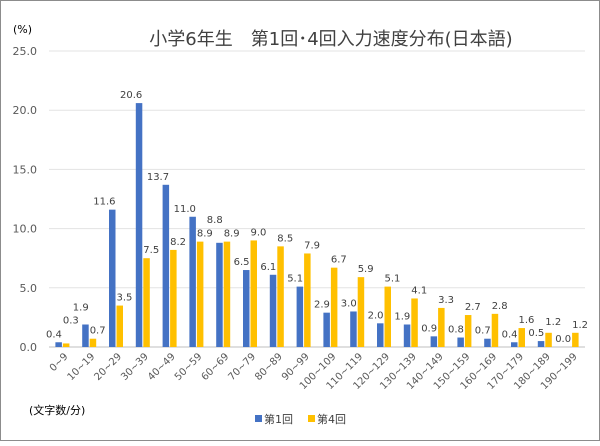 This screenshot has height=446, width=600. Describe the element at coordinates (446, 300) in the screenshot. I see `data-label: 3.3` at that location.